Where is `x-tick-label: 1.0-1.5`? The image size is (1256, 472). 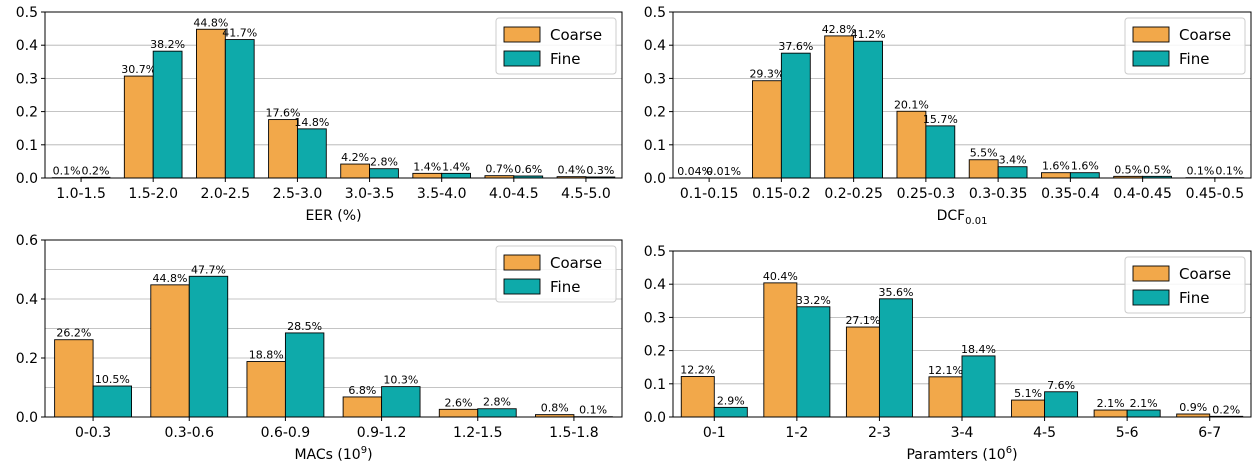
x-tick-label: 1.0-1.5 is located at coordinates (81, 194).